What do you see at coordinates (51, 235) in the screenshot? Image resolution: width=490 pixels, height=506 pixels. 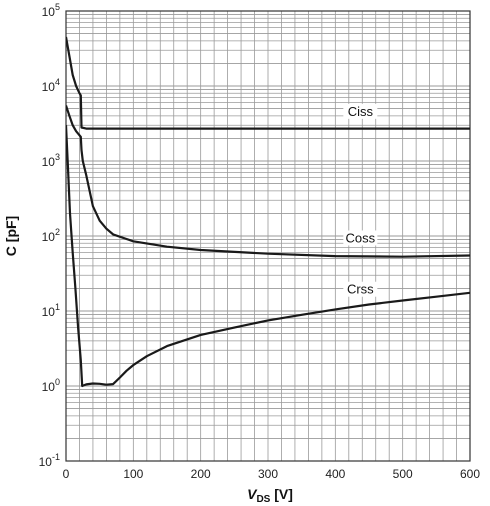 I see `y-tick-label: 10²` at bounding box center [51, 235].